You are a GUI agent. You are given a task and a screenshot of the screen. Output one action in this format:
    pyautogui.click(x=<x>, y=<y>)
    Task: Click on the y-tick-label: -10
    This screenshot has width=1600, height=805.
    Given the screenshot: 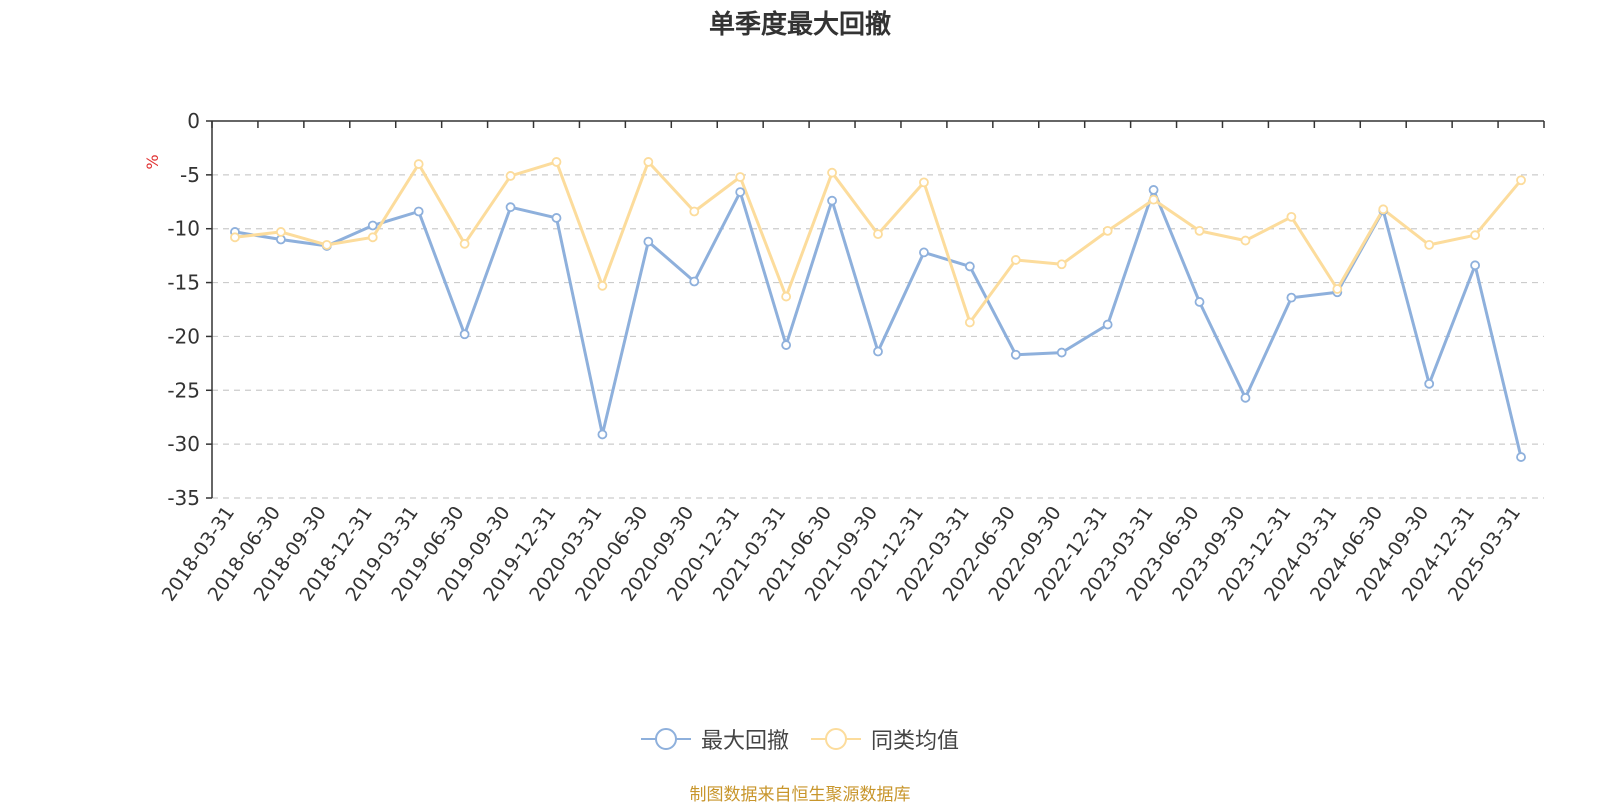 What is the action you would take?
    pyautogui.click(x=183, y=229)
    